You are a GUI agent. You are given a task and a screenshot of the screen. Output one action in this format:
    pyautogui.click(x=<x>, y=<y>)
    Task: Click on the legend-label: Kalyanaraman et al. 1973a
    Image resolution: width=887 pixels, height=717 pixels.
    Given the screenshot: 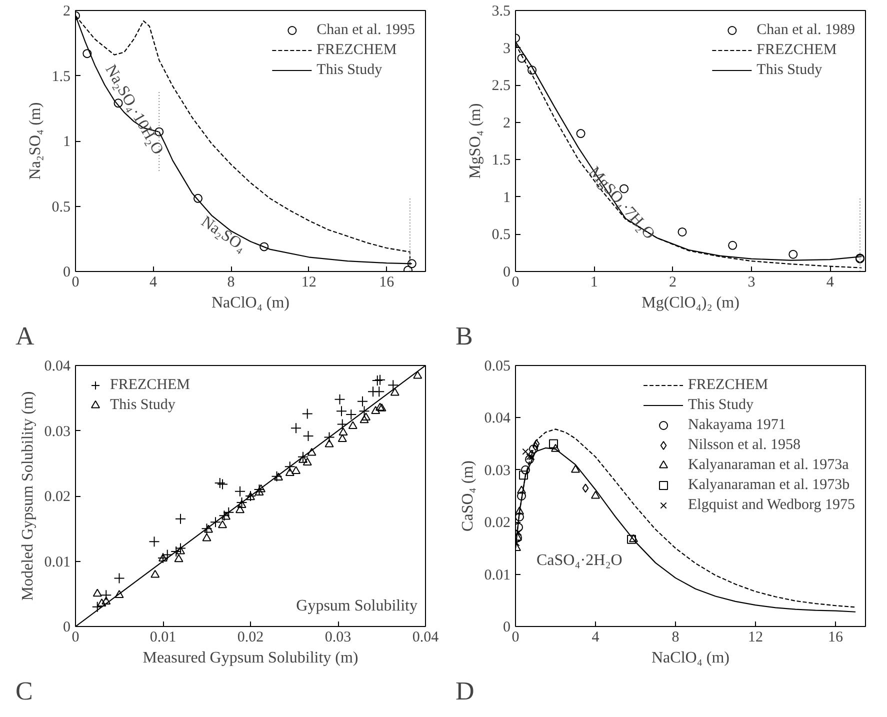 What is the action you would take?
    pyautogui.click(x=768, y=465)
    